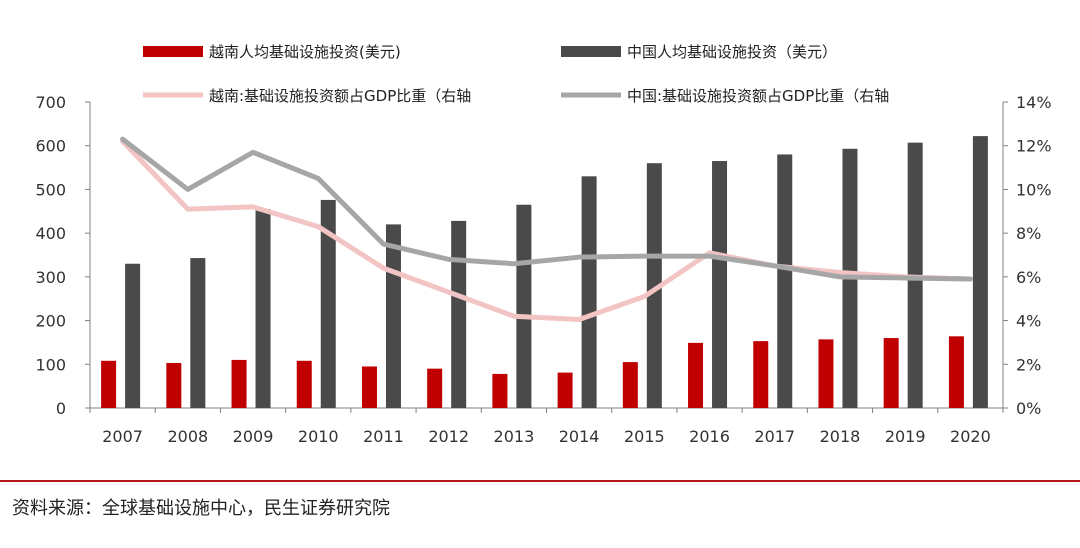 The width and height of the screenshot is (1080, 548). I want to click on y-left-tick-label: 200, so click(50, 321).